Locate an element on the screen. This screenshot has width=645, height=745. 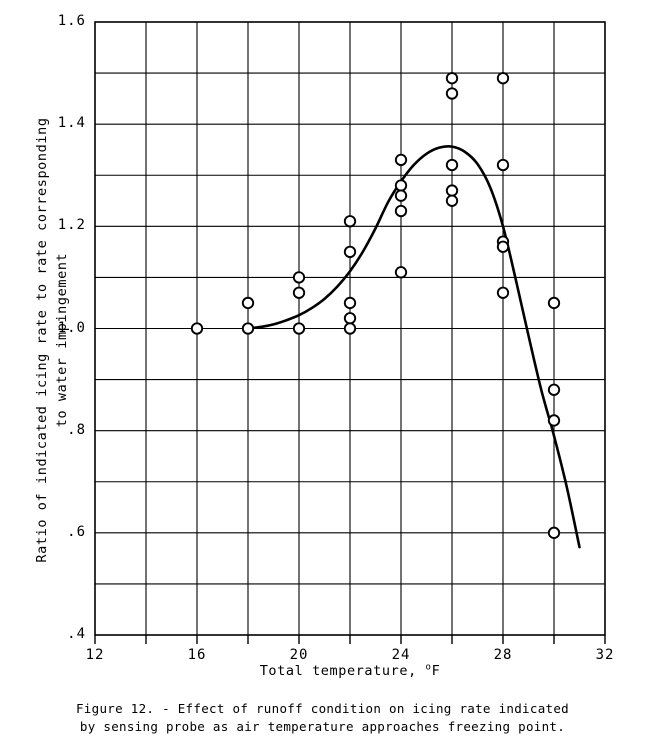
x-tick-label-5: 32 is located at coordinates (605, 655).